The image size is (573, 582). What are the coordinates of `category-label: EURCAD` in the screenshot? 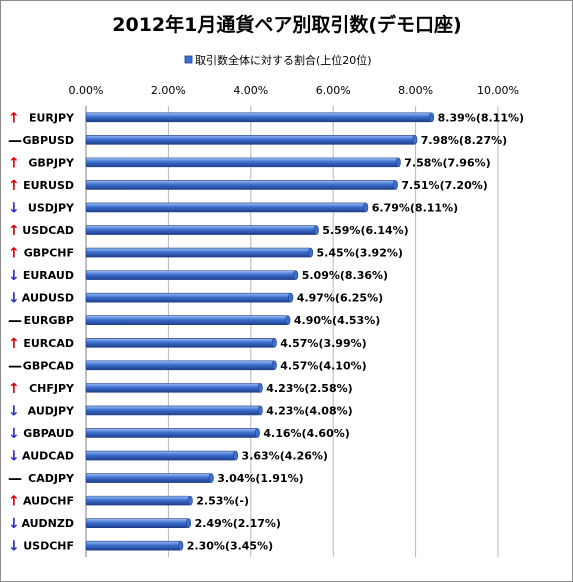 It's located at (48, 343).